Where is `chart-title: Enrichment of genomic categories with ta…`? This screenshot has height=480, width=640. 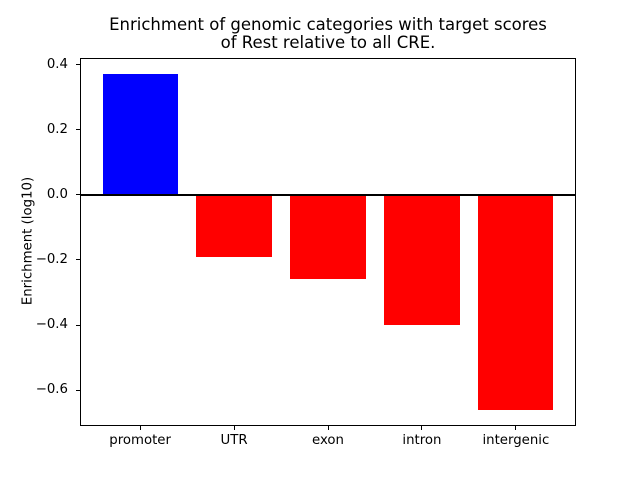 chart-title: Enrichment of genomic categories with ta… is located at coordinates (328, 33).